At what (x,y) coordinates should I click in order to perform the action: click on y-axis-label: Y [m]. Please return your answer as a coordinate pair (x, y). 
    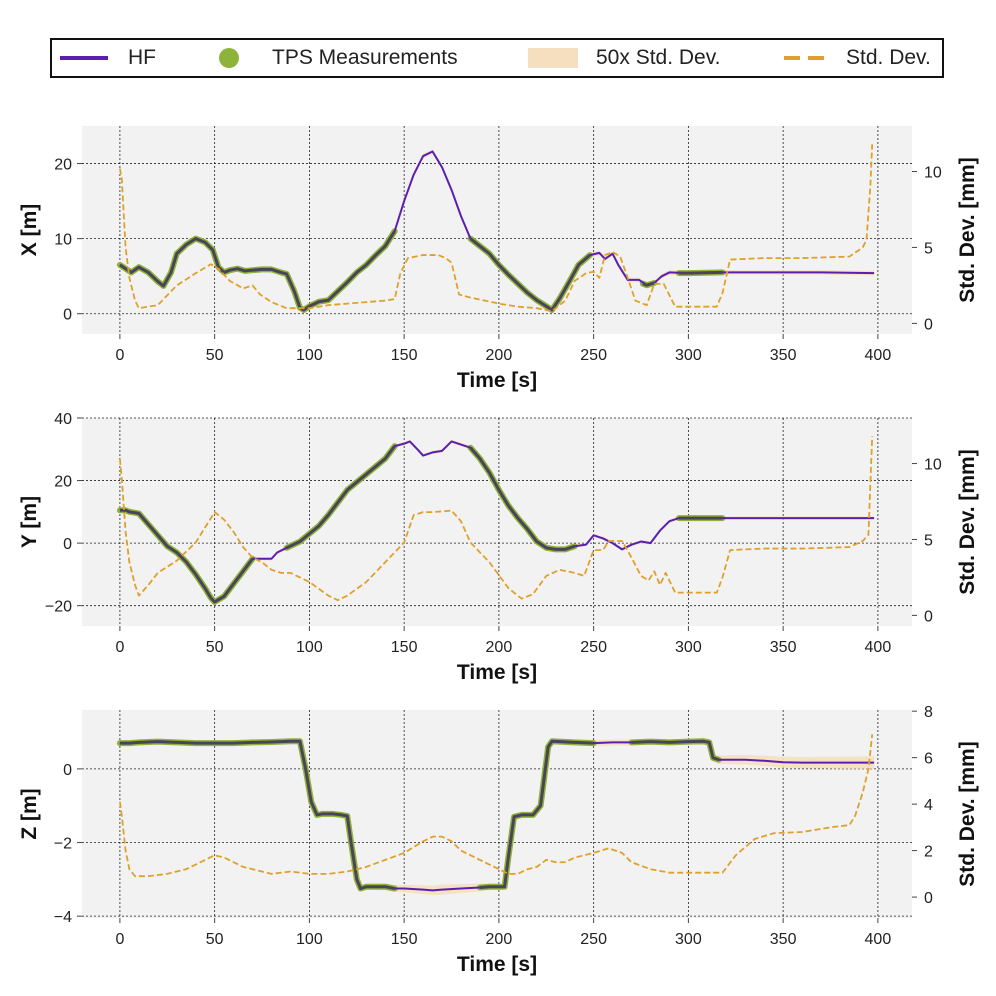
    Looking at the image, I should click on (29, 522).